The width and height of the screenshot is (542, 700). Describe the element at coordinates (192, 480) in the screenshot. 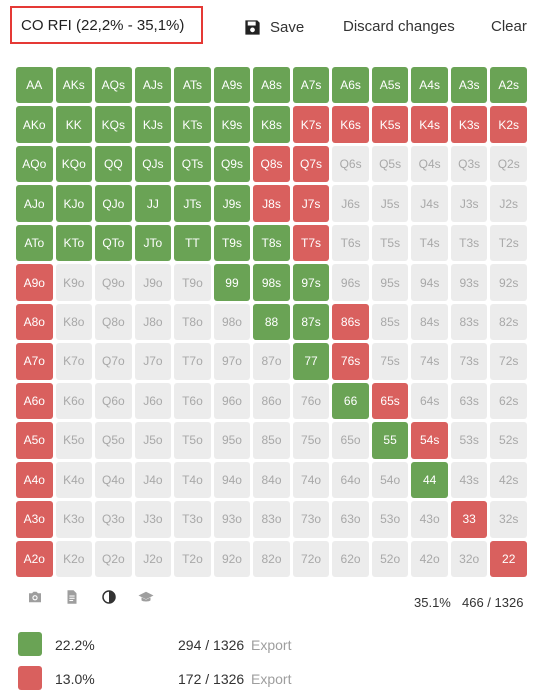

I see `hand-cell-t4o: T4o` at that location.